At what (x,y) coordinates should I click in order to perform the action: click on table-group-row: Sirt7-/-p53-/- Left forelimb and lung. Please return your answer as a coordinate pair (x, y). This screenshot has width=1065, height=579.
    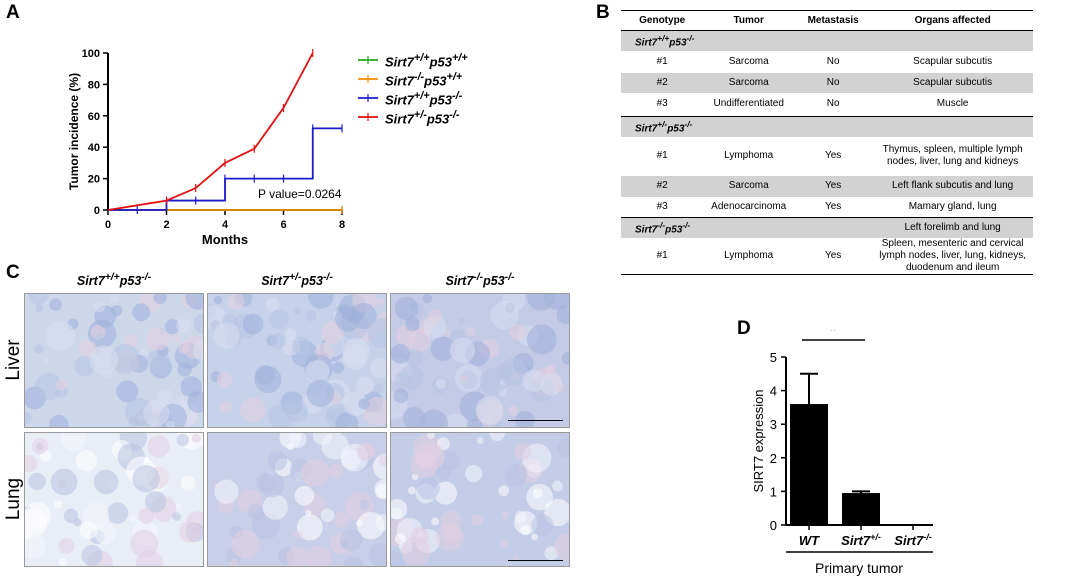
    Looking at the image, I should click on (827, 227).